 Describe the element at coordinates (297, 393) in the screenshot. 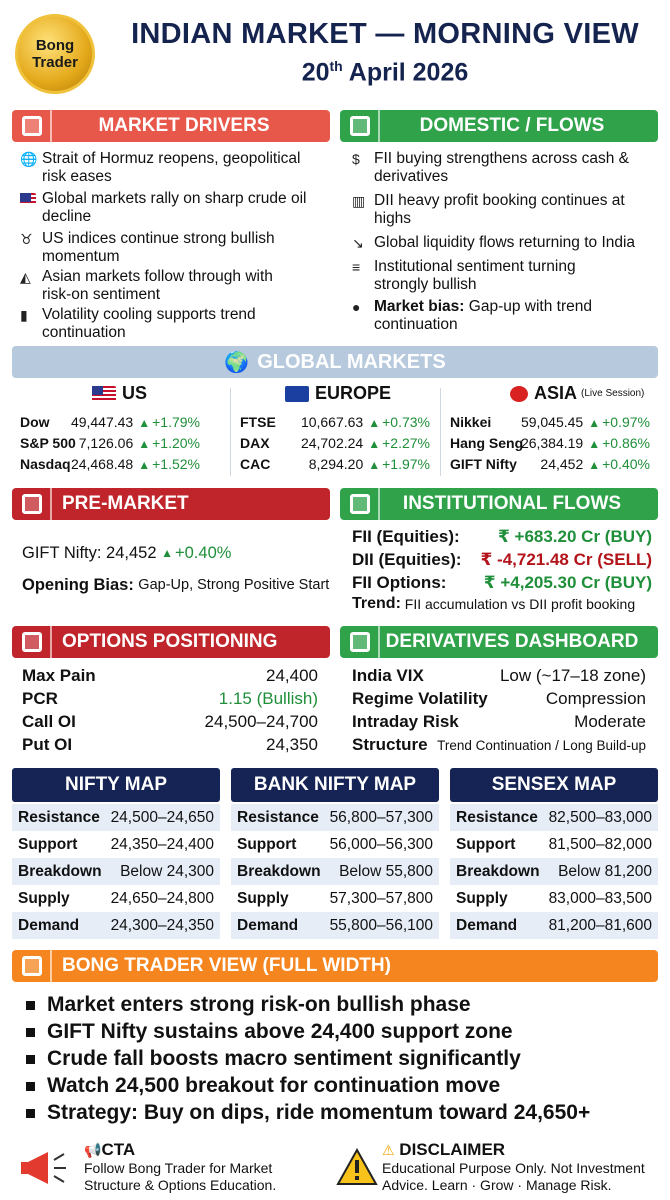

I see `eu-flag-icon` at that location.